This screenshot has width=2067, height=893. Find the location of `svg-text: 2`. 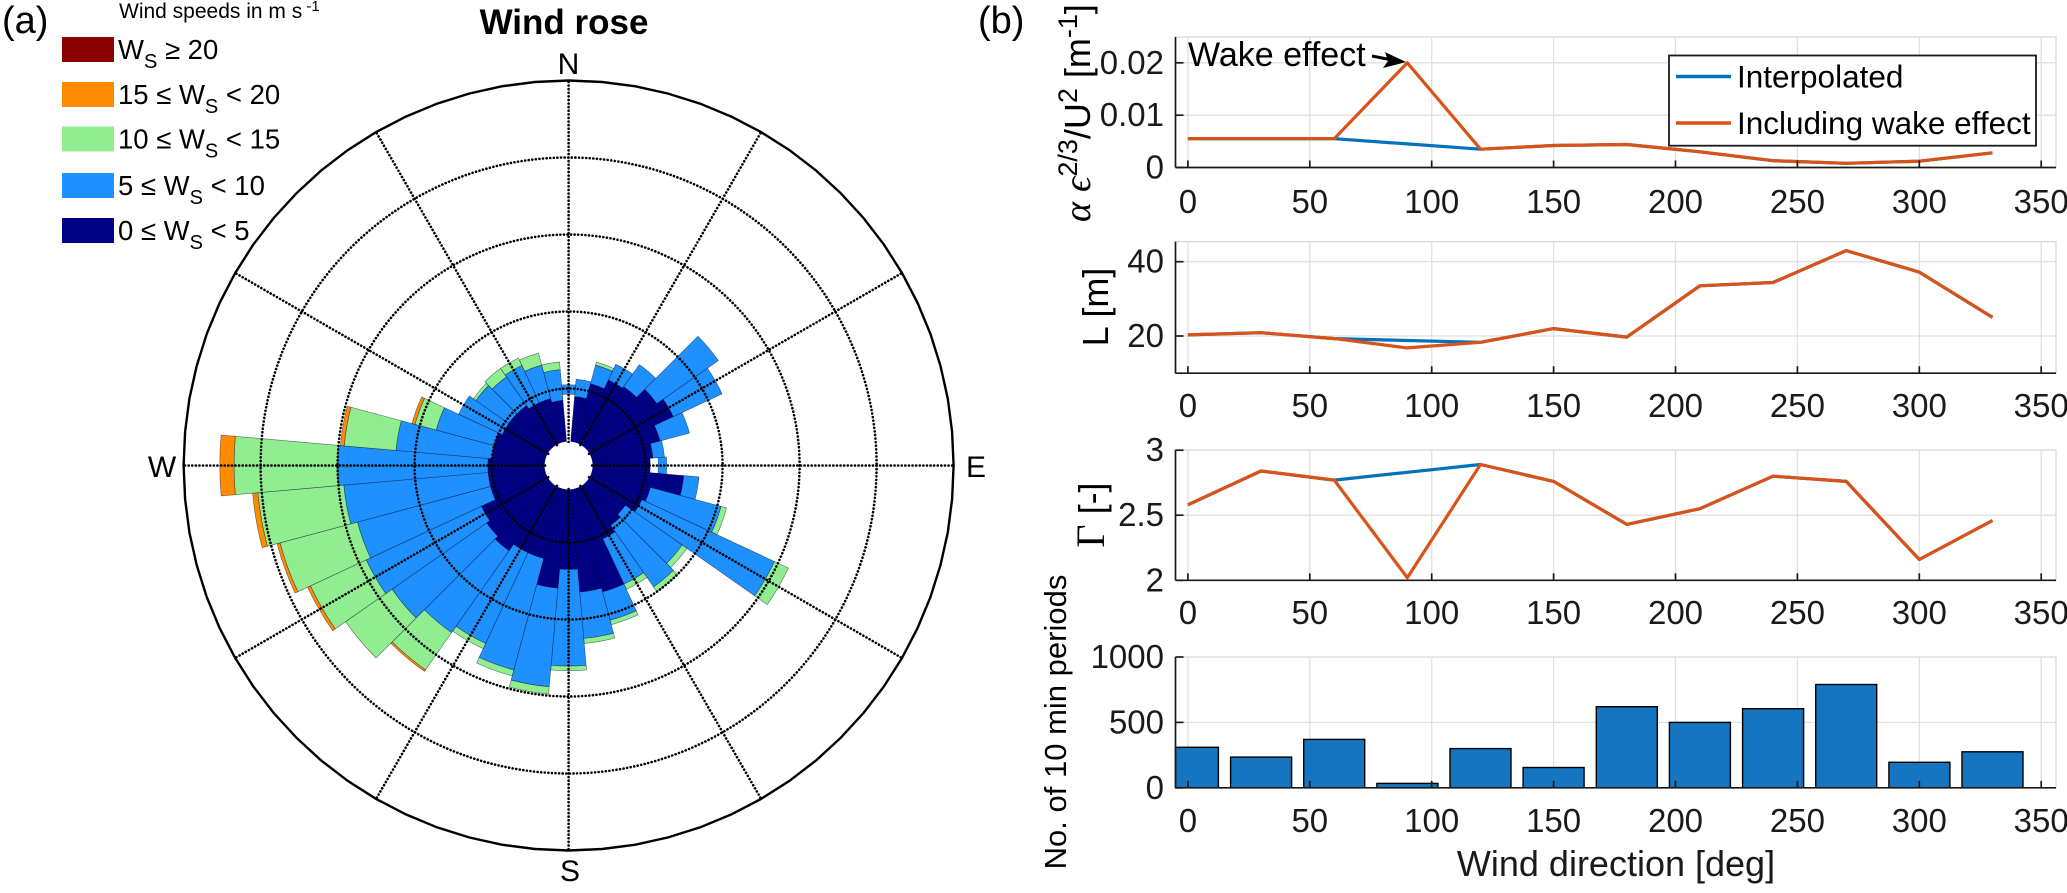

svg-text: 2 is located at coordinates (1155, 579).